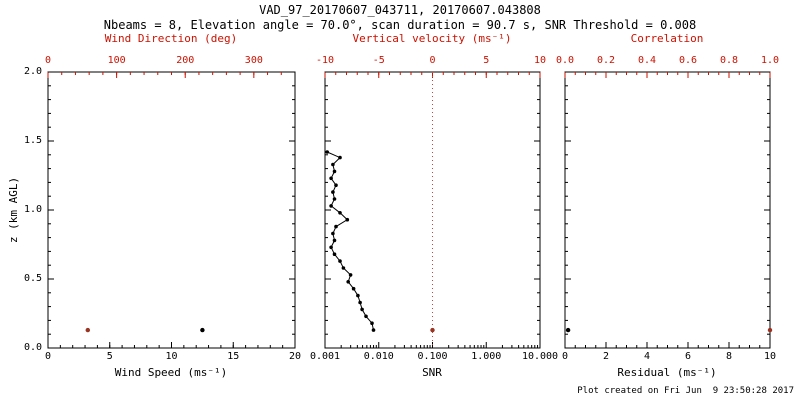 This screenshot has height=400, width=800. Describe the element at coordinates (109, 356) in the screenshot. I see `x-tick-label: 5` at that location.